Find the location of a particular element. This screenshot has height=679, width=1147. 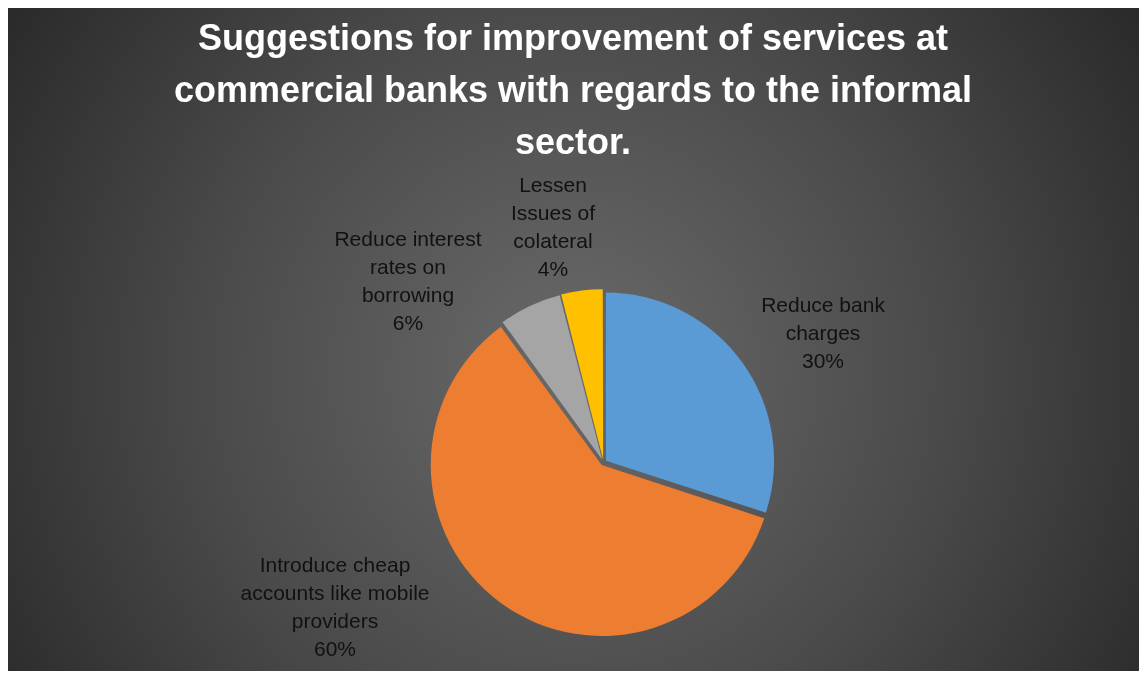

data-label: 4% is located at coordinates (553, 269).